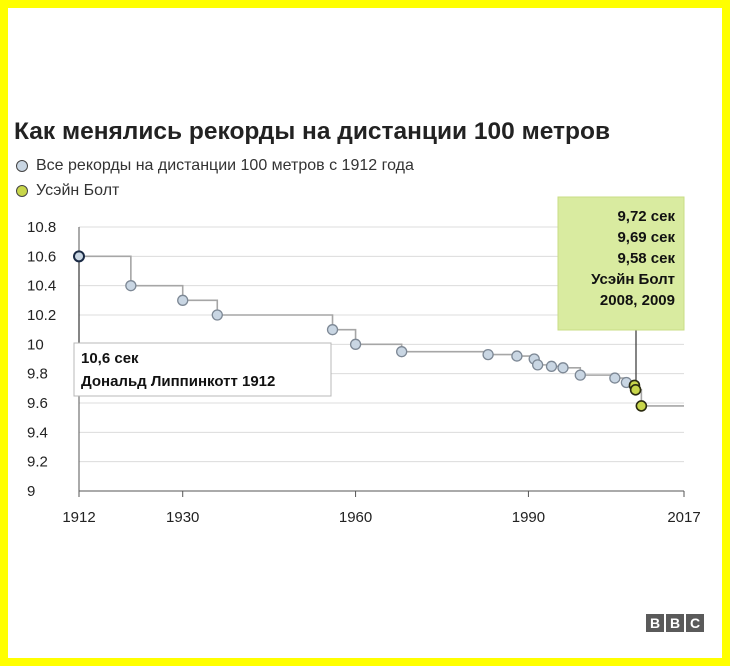  What do you see at coordinates (110, 358) in the screenshot?
I see `start-annotation-line: 10,6 сек` at bounding box center [110, 358].